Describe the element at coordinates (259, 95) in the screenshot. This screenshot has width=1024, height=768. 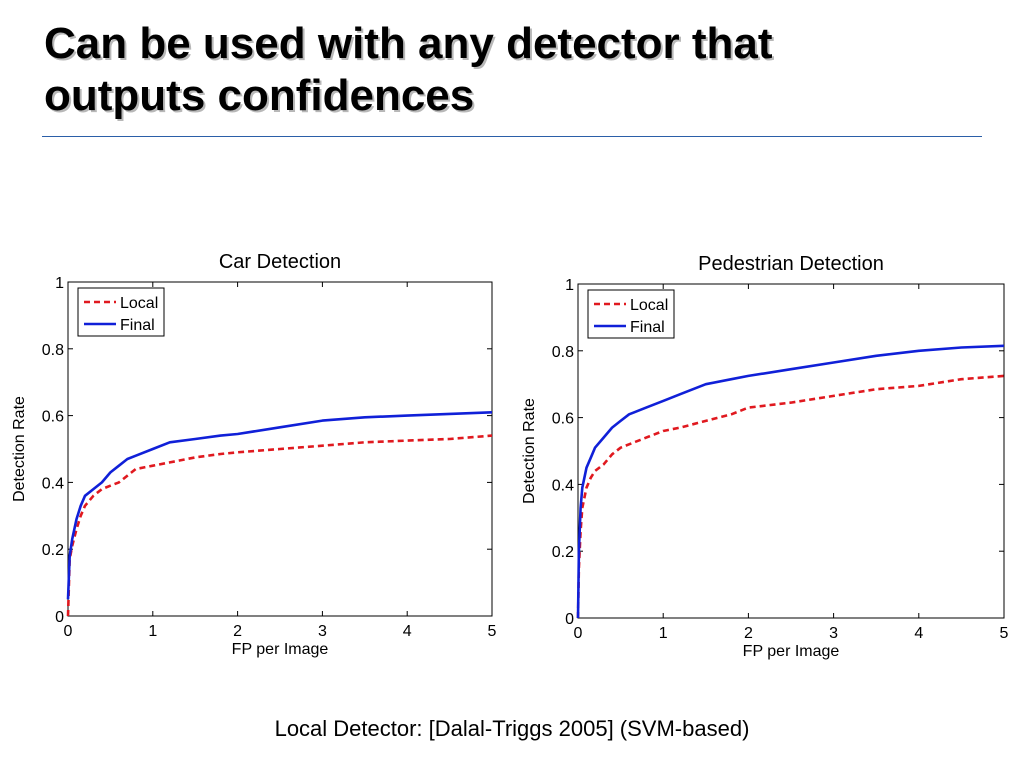
I see `slide-title-line2: outputs confidences` at that location.